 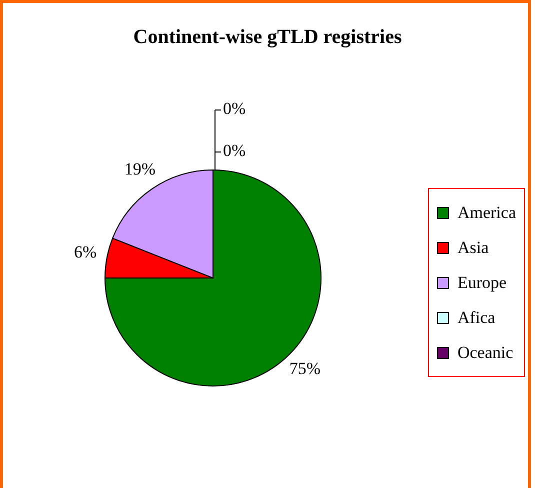 I want to click on data-label: 75%, so click(x=305, y=368).